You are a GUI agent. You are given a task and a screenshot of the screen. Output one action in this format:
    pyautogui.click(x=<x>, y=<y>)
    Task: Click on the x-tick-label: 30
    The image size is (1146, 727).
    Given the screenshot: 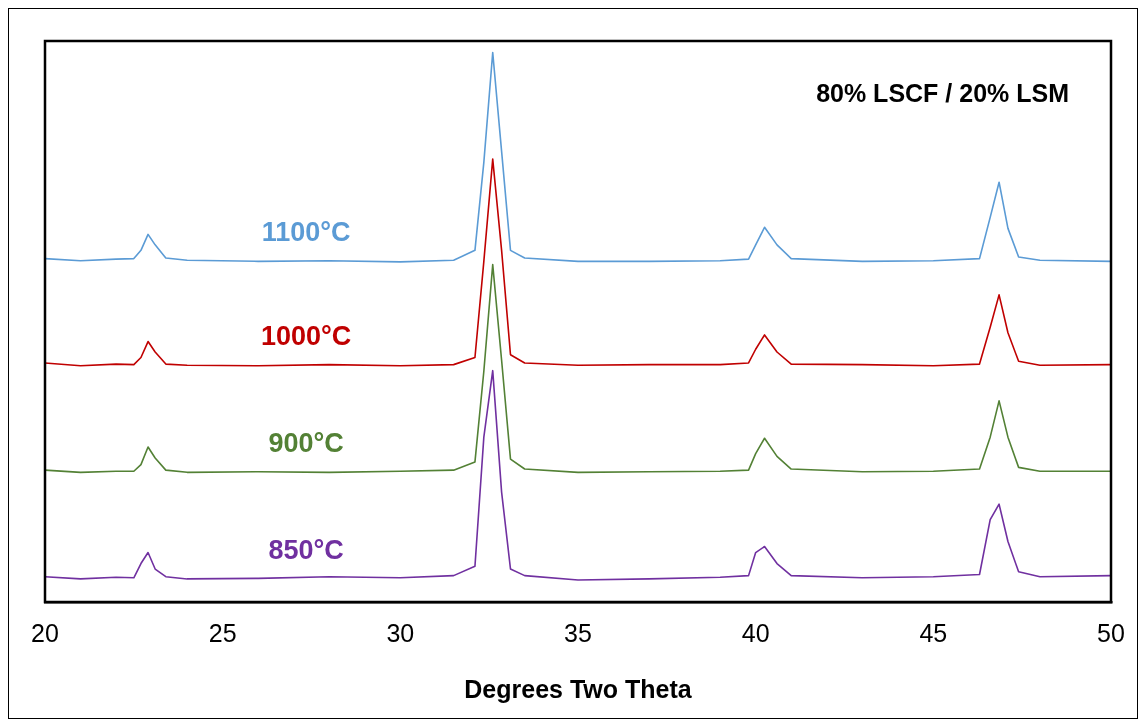 What is the action you would take?
    pyautogui.click(x=400, y=632)
    